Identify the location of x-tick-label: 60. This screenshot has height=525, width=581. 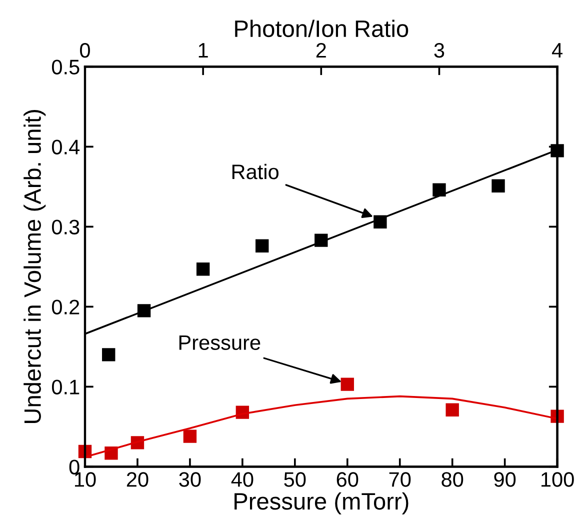
(347, 479).